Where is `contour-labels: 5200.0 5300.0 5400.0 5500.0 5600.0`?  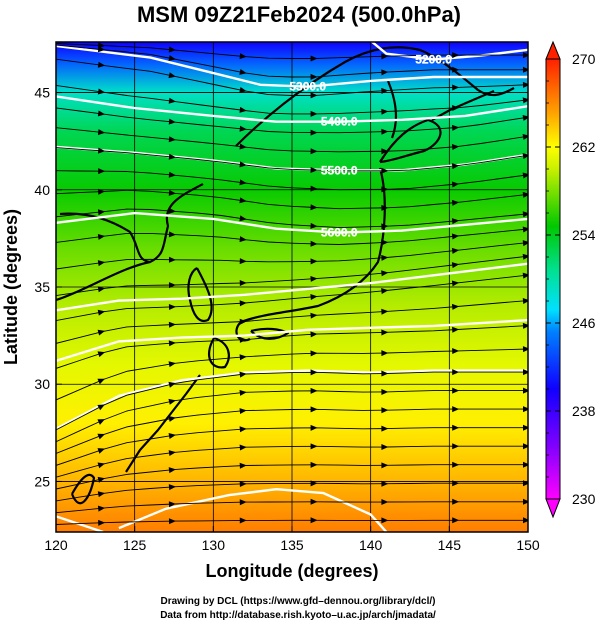
contour-labels: 5200.0 5300.0 5400.0 5500.0 5600.0 is located at coordinates (370, 145).